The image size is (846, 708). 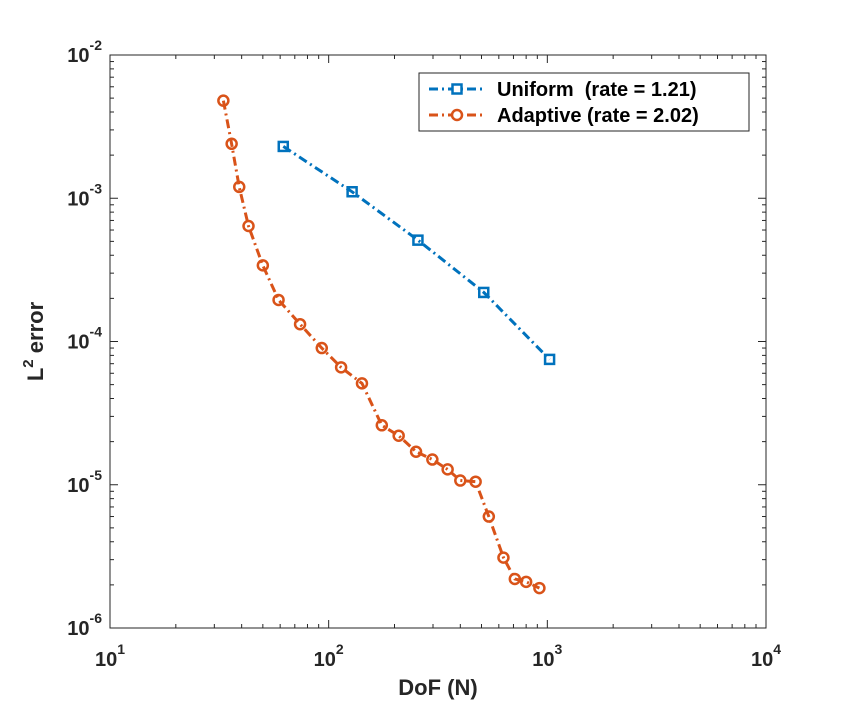 What do you see at coordinates (766, 656) in the screenshot?
I see `x-tick-label: 10⁴` at bounding box center [766, 656].